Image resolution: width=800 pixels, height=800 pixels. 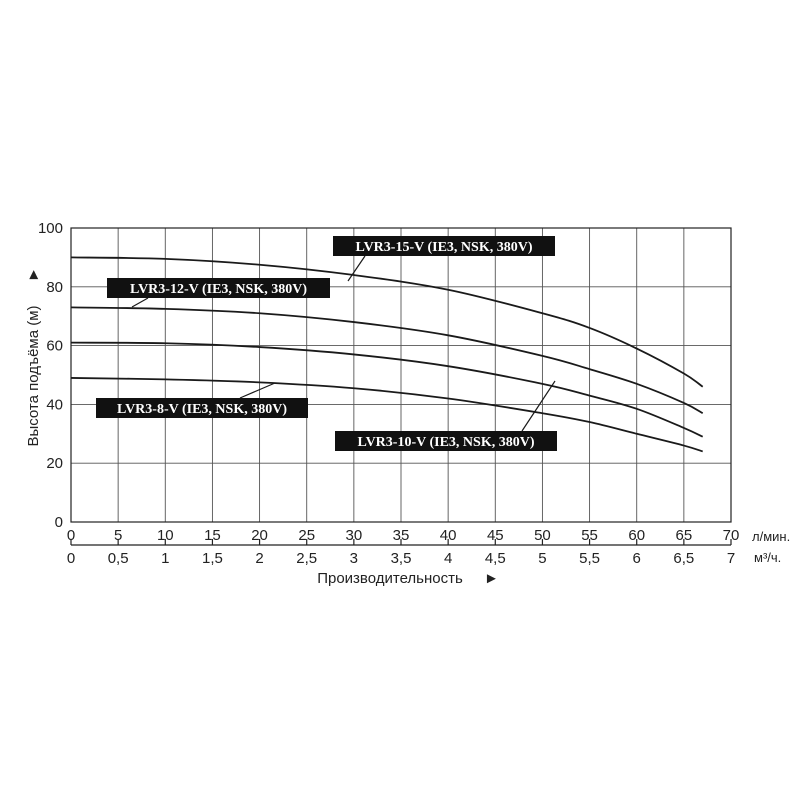 I want to click on x-tick-label: 35, so click(x=401, y=535).